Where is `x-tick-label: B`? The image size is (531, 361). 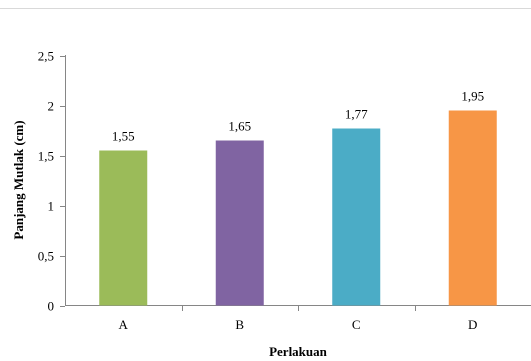
x-tick-label: B is located at coordinates (239, 324).